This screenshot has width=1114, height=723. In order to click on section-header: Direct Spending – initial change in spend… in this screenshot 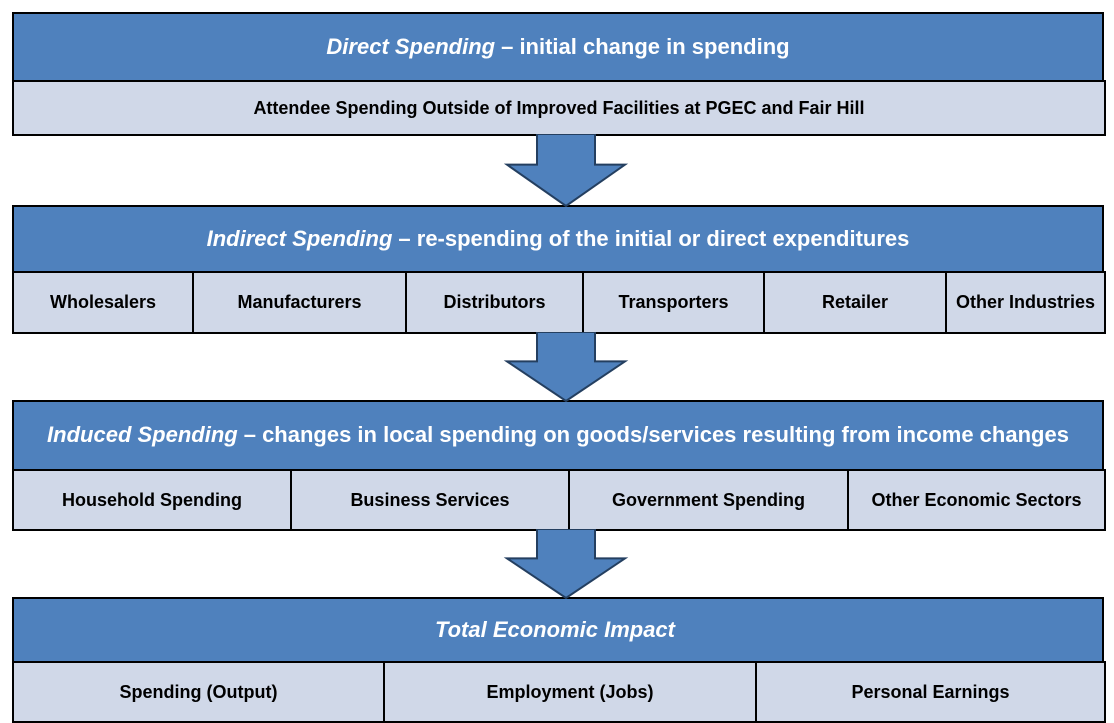, I will do `click(558, 47)`.